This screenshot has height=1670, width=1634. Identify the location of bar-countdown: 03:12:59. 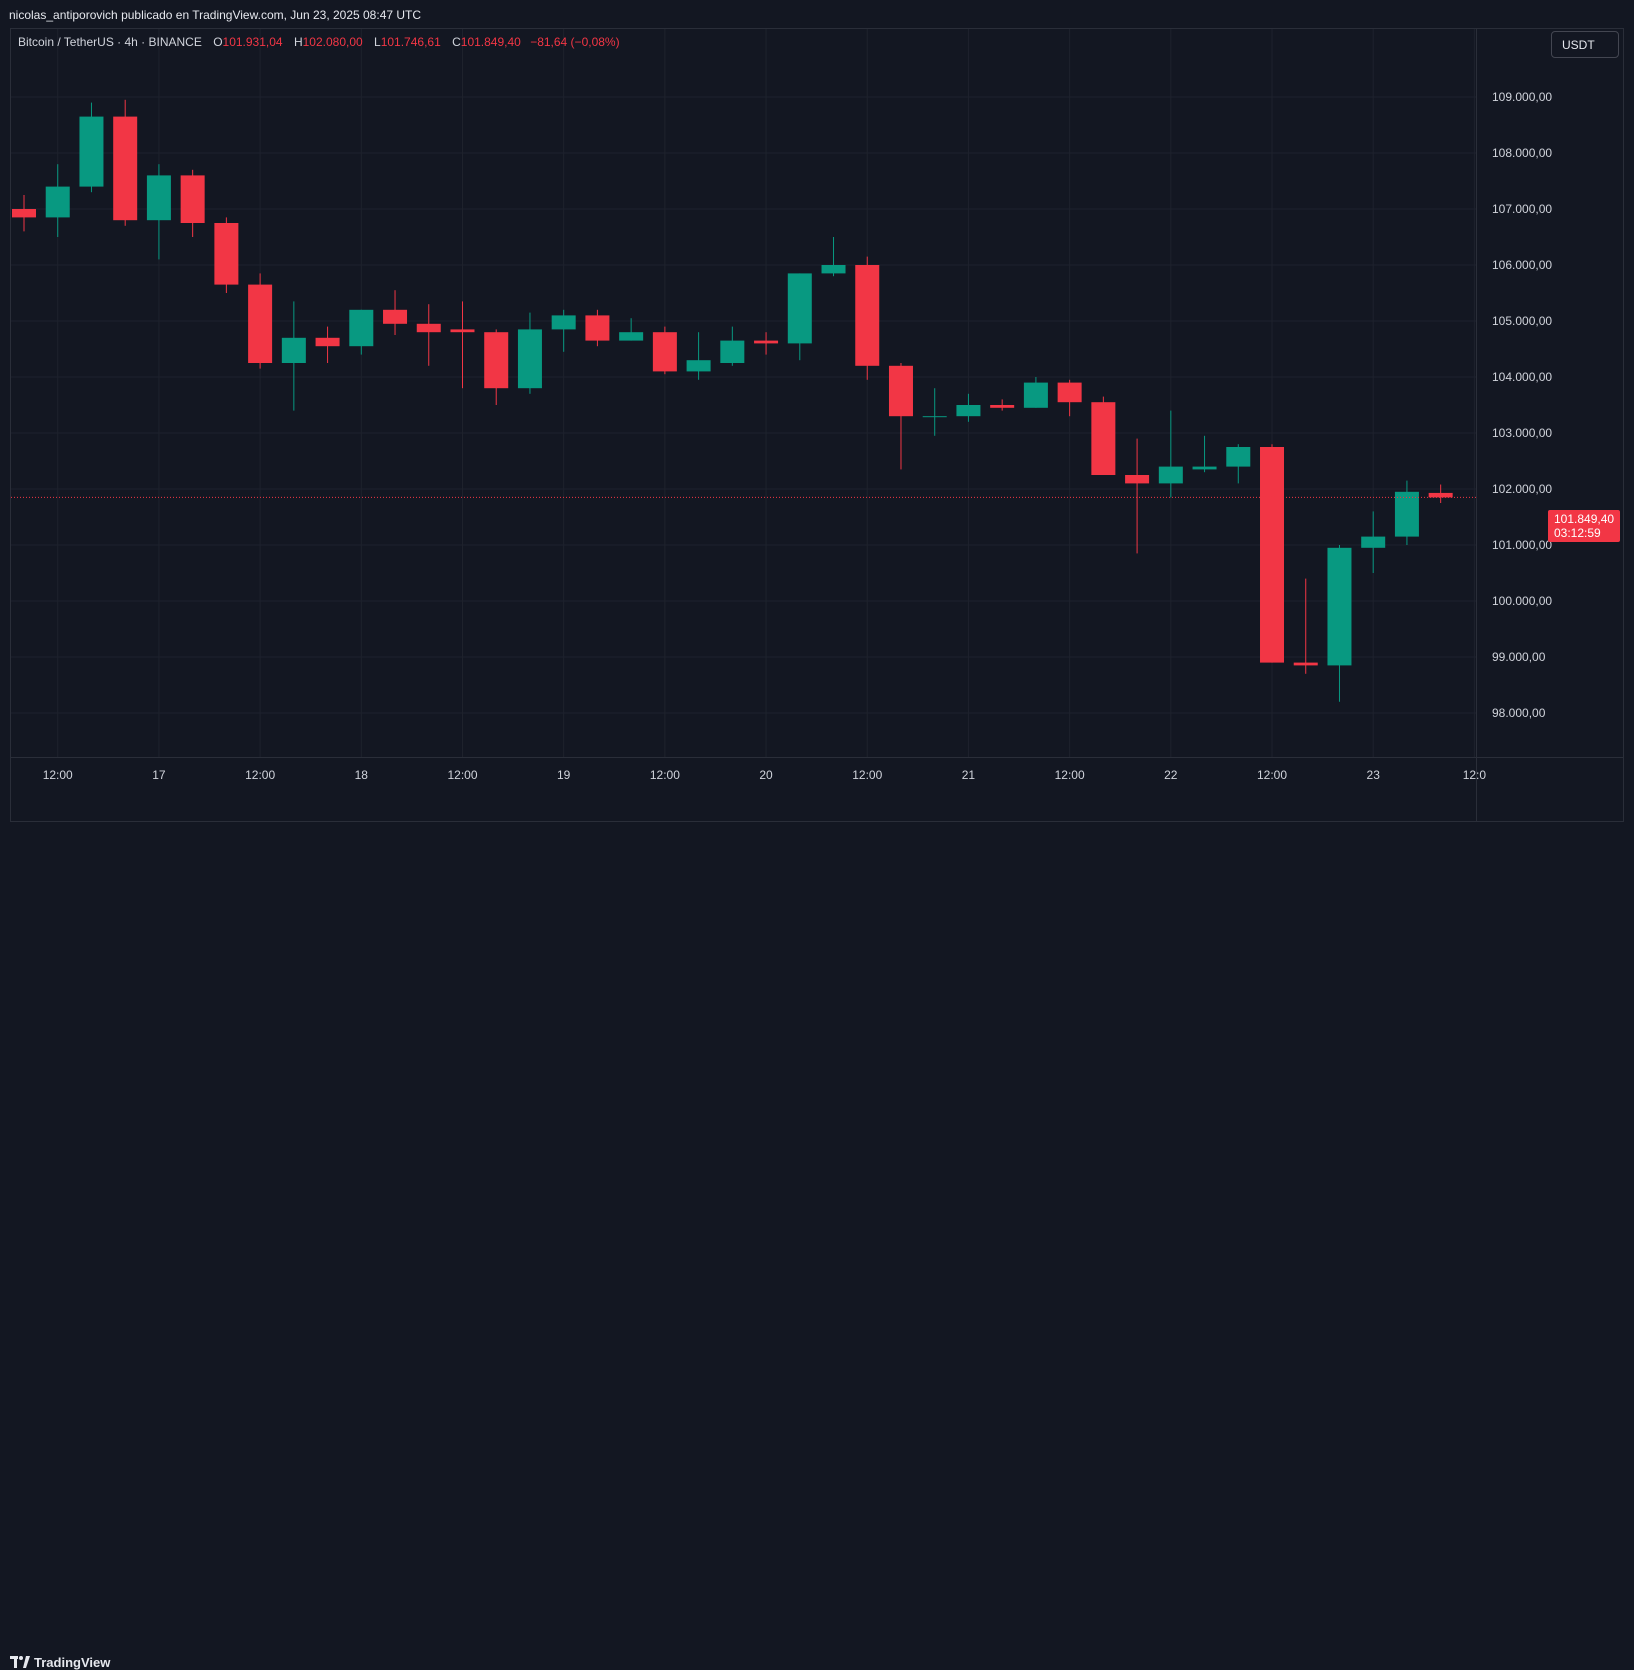
(1577, 533).